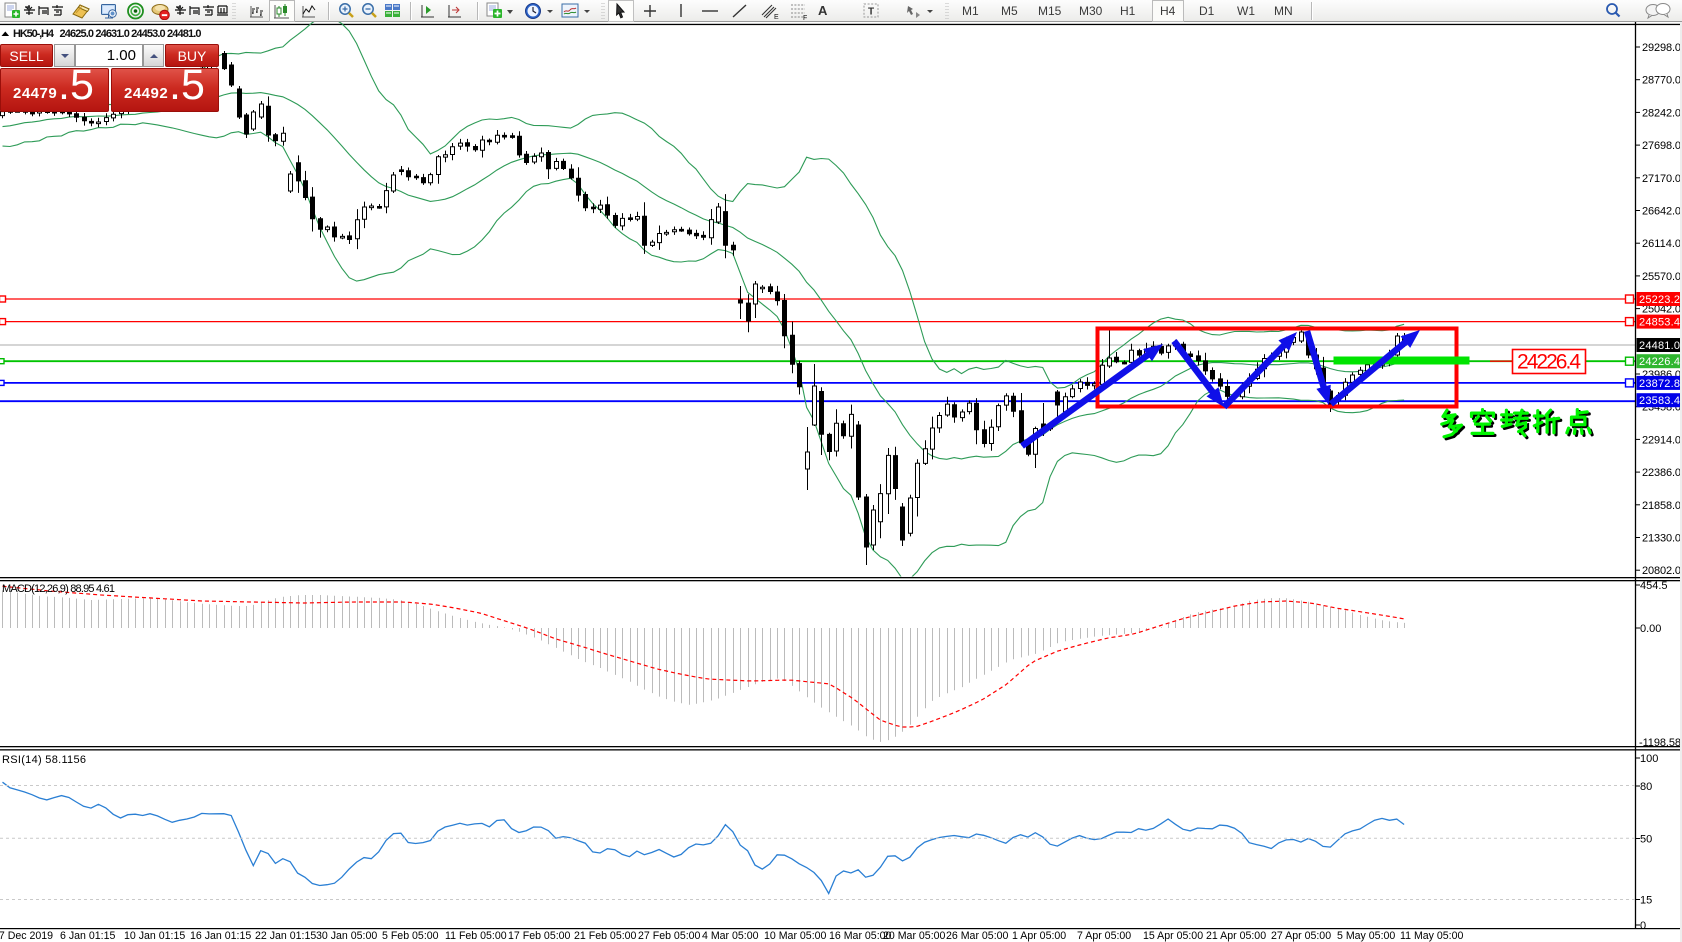 The image size is (1682, 942). I want to click on svg-text: MACD(12,26,9) 88.95 4.61, so click(58, 589).